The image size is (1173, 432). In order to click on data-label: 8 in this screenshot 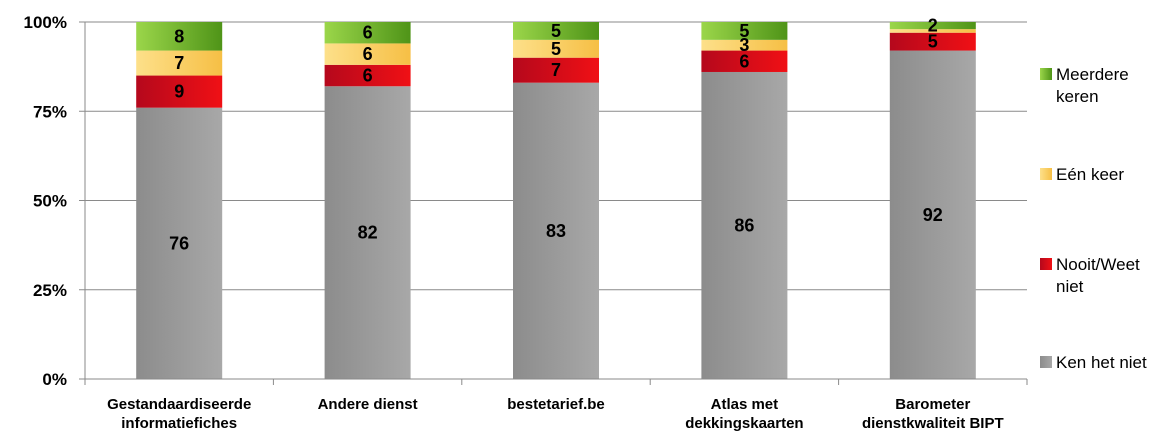, I will do `click(179, 36)`.